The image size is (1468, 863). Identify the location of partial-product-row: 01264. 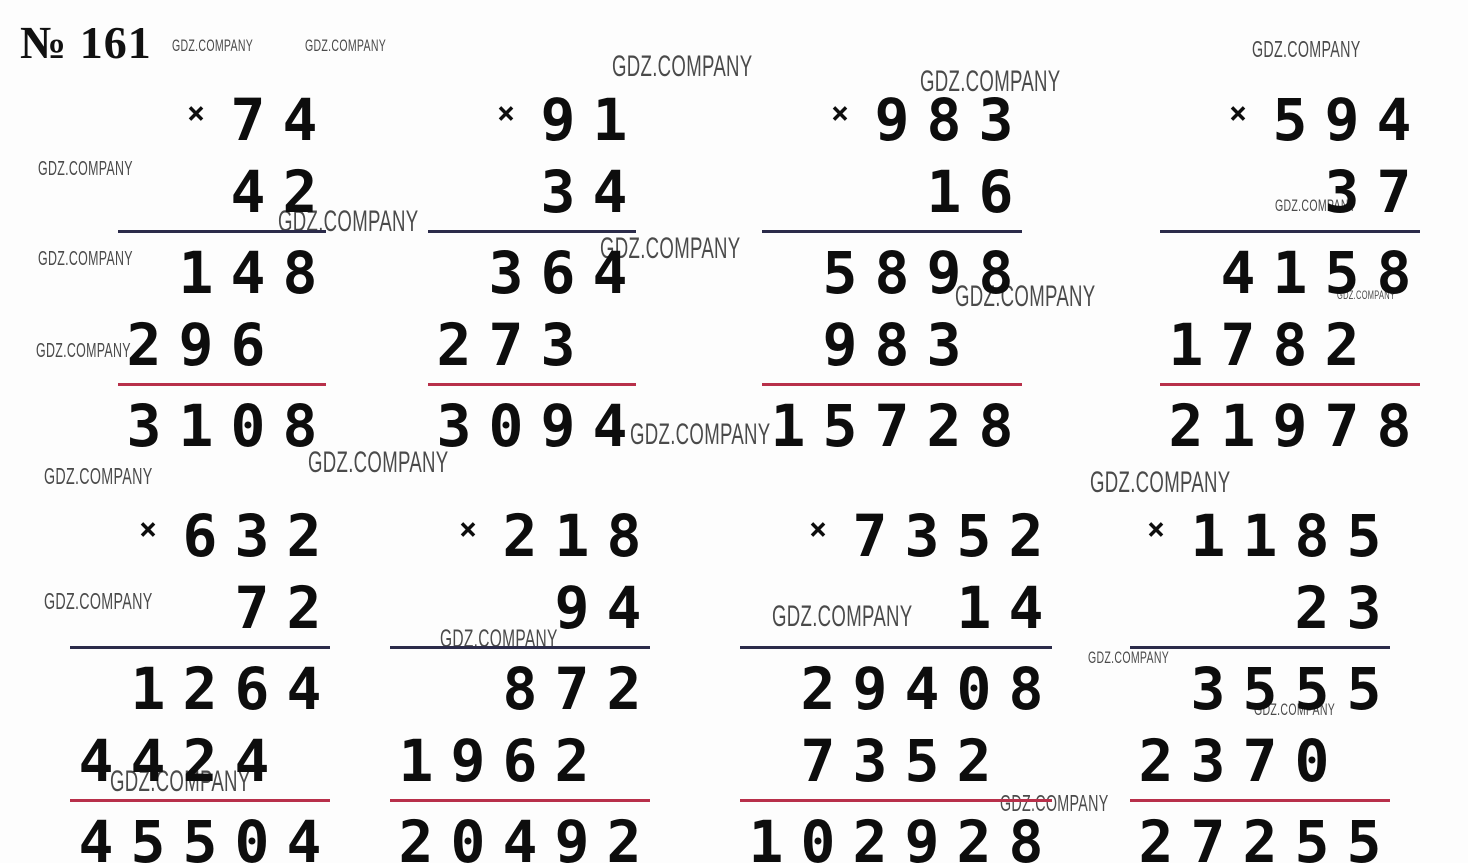
(200, 689).